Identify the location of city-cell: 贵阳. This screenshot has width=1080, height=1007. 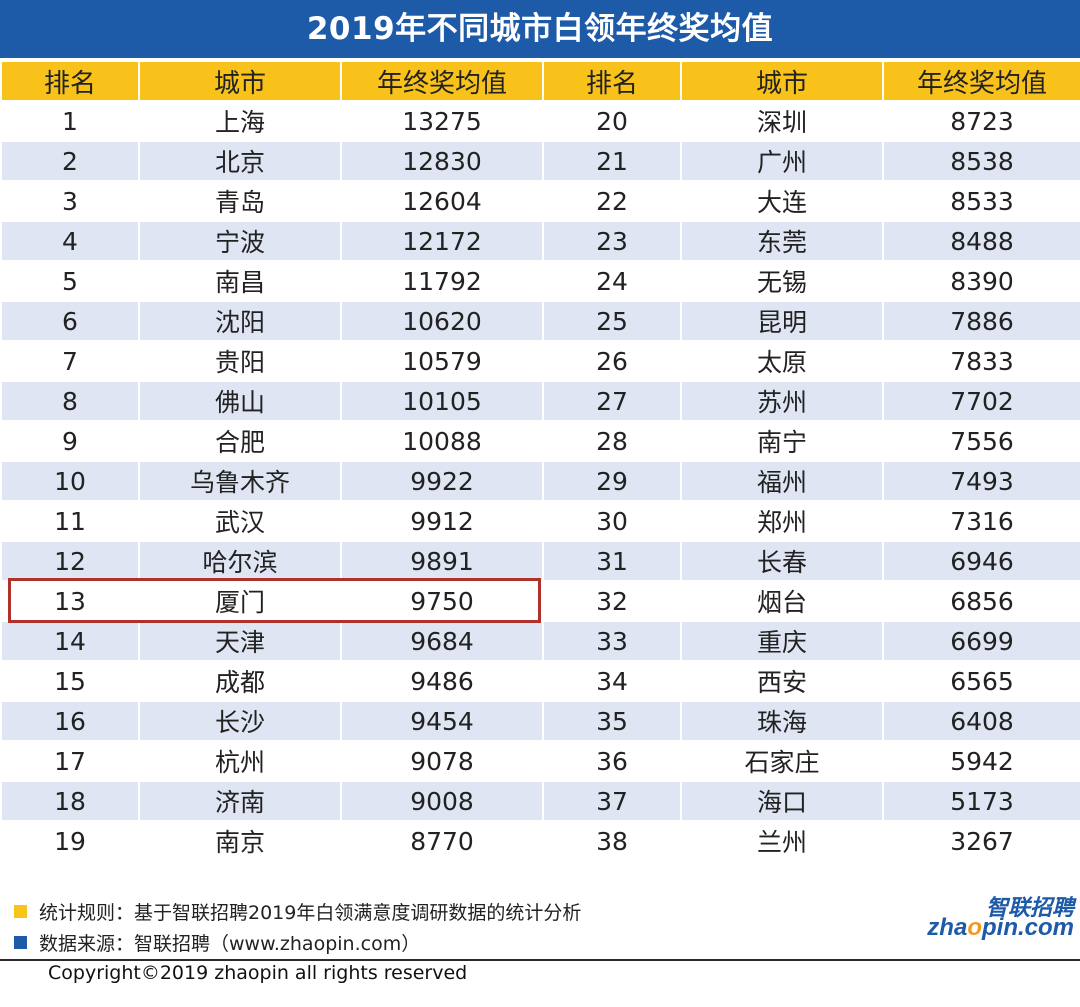
(240, 361).